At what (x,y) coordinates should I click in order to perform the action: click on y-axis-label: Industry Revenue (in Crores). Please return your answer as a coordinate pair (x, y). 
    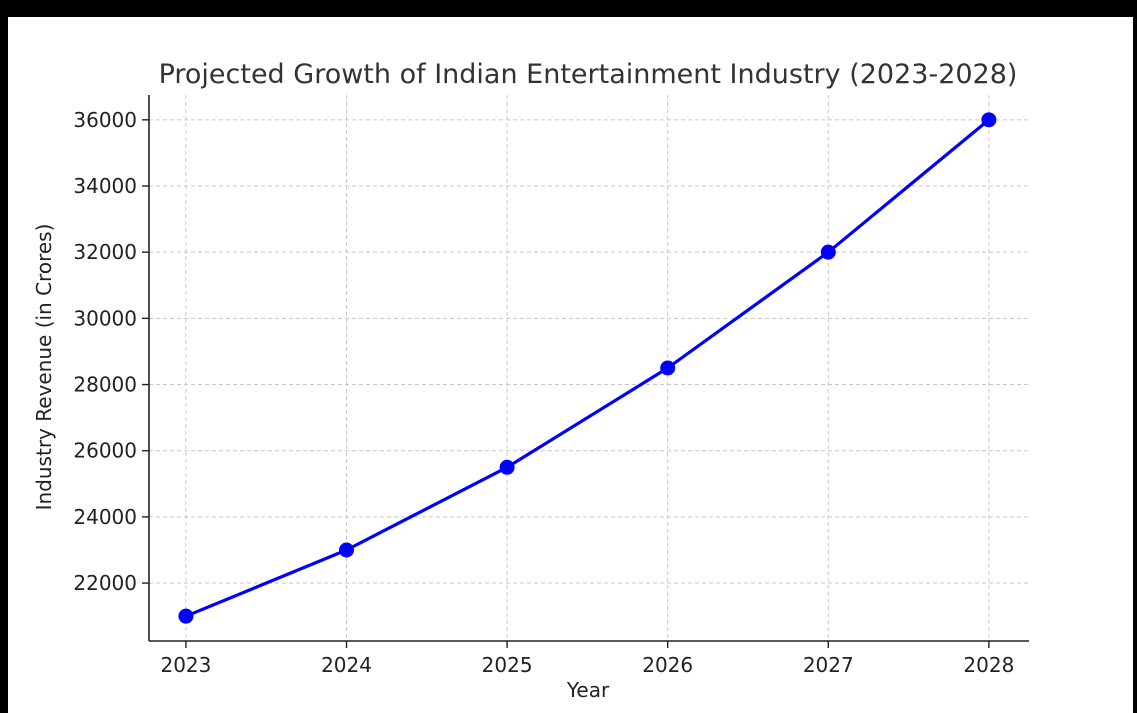
    Looking at the image, I should click on (44, 367).